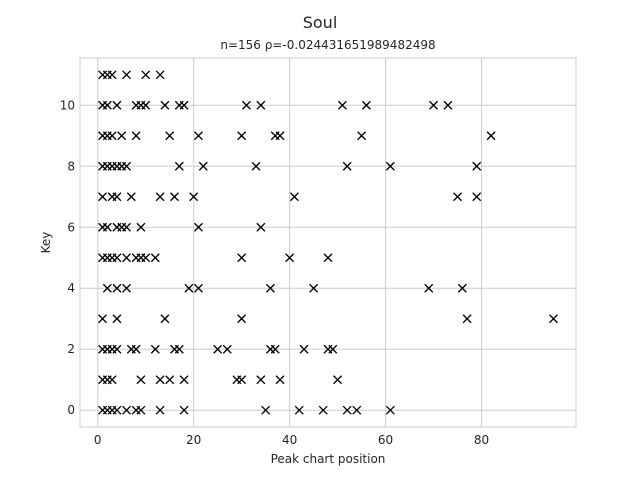  I want to click on y-tick-label: 6, so click(71, 227).